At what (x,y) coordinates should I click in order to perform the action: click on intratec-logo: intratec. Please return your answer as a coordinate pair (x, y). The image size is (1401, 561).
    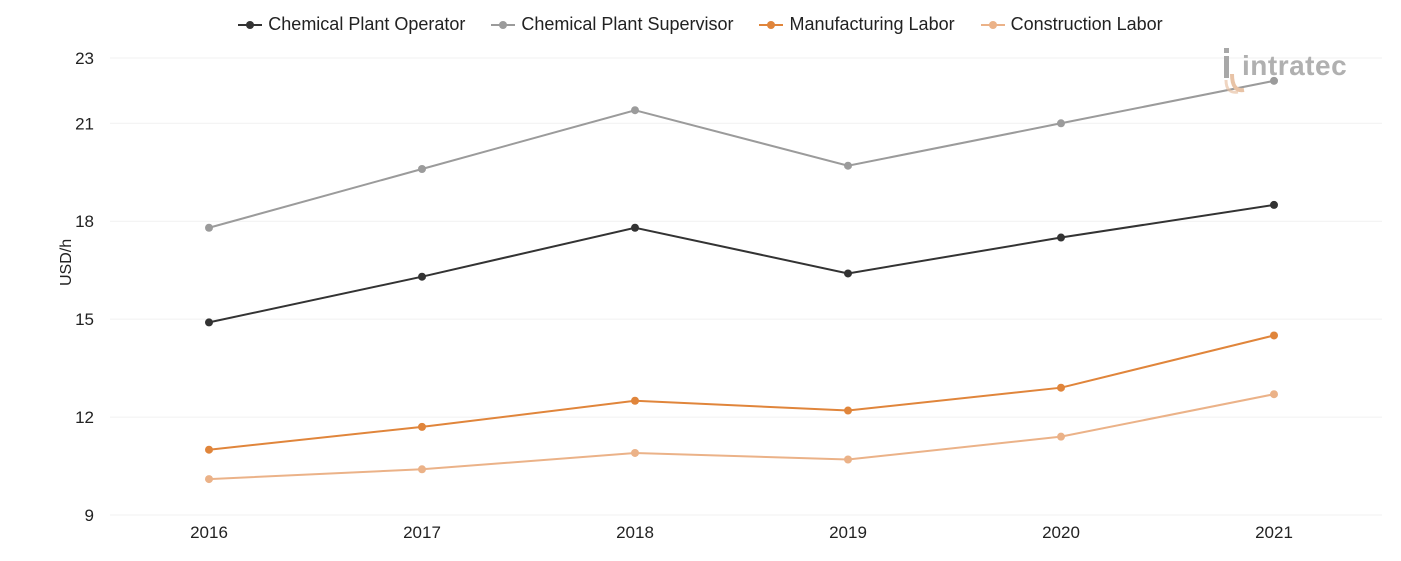
    Looking at the image, I should click on (1297, 72).